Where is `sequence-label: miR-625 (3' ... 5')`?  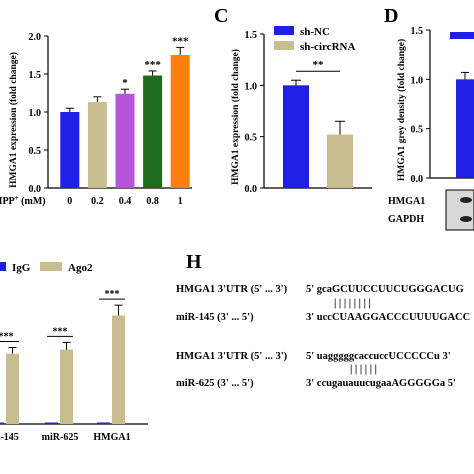
sequence-label: miR-625 (3' ... 5') is located at coordinates (215, 383).